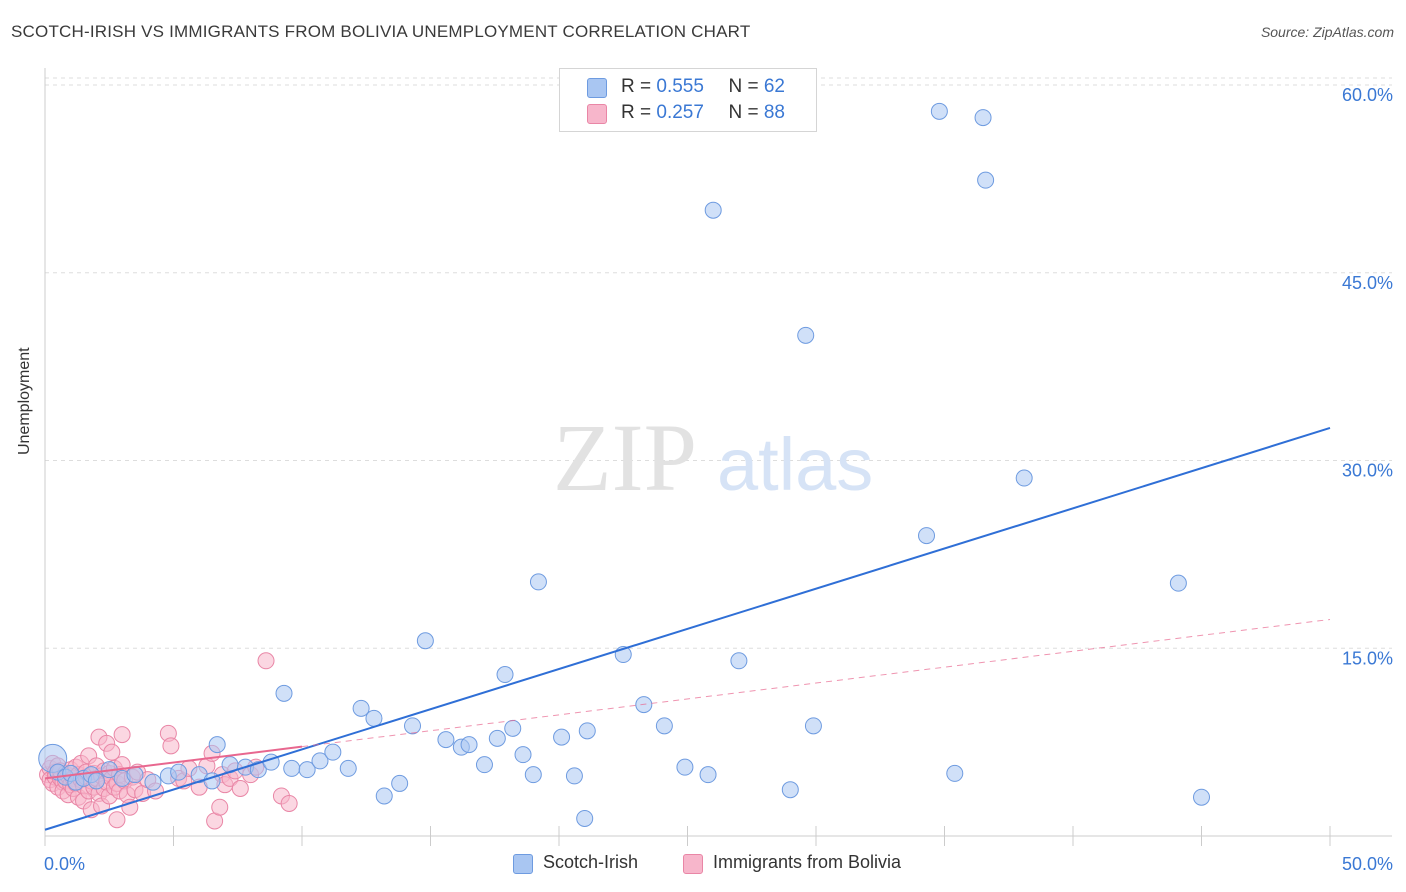 The image size is (1406, 892). What do you see at coordinates (523, 864) in the screenshot?
I see `scotch-irish-legend-swatch` at bounding box center [523, 864].